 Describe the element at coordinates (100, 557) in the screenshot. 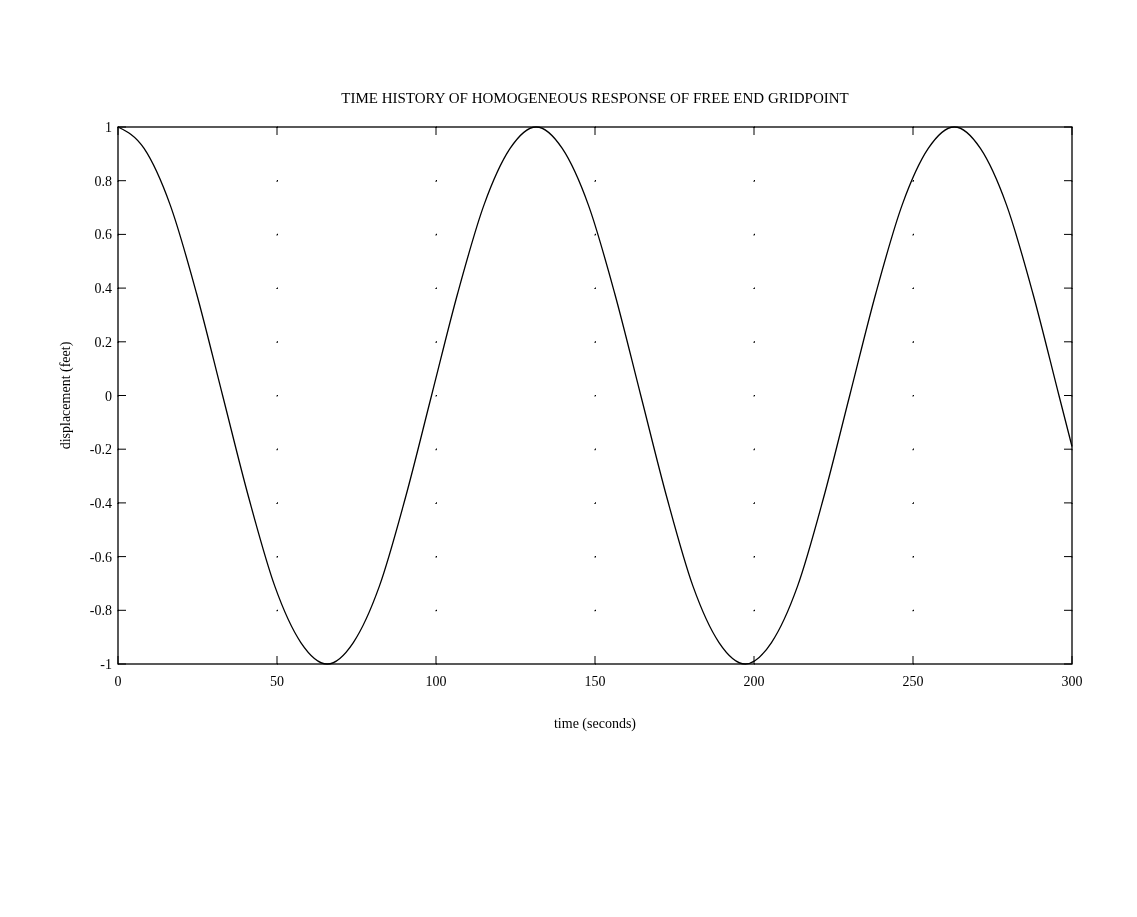

I see `y-tick-label: -0.6` at that location.